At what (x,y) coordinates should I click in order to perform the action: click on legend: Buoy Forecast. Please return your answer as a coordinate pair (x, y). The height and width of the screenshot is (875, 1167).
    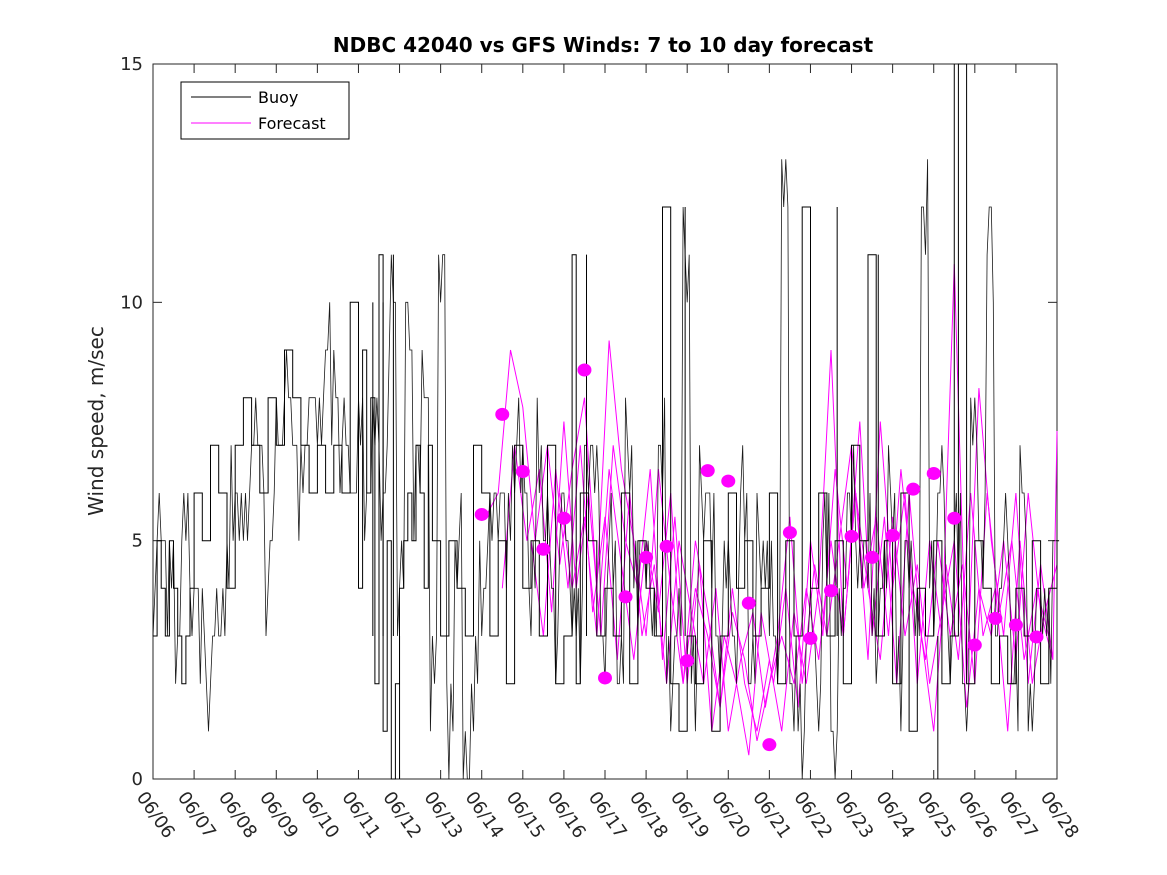
    Looking at the image, I should click on (265, 110).